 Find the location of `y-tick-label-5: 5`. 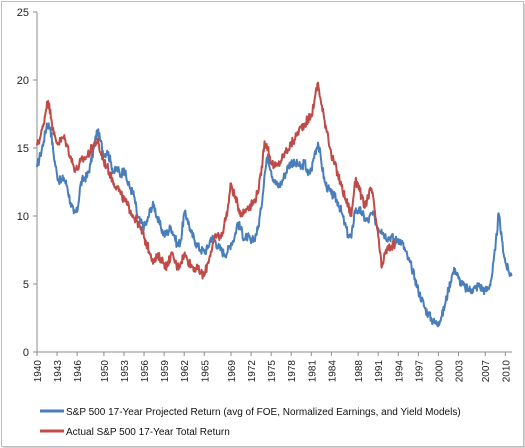

y-tick-label-5: 5 is located at coordinates (26, 285).